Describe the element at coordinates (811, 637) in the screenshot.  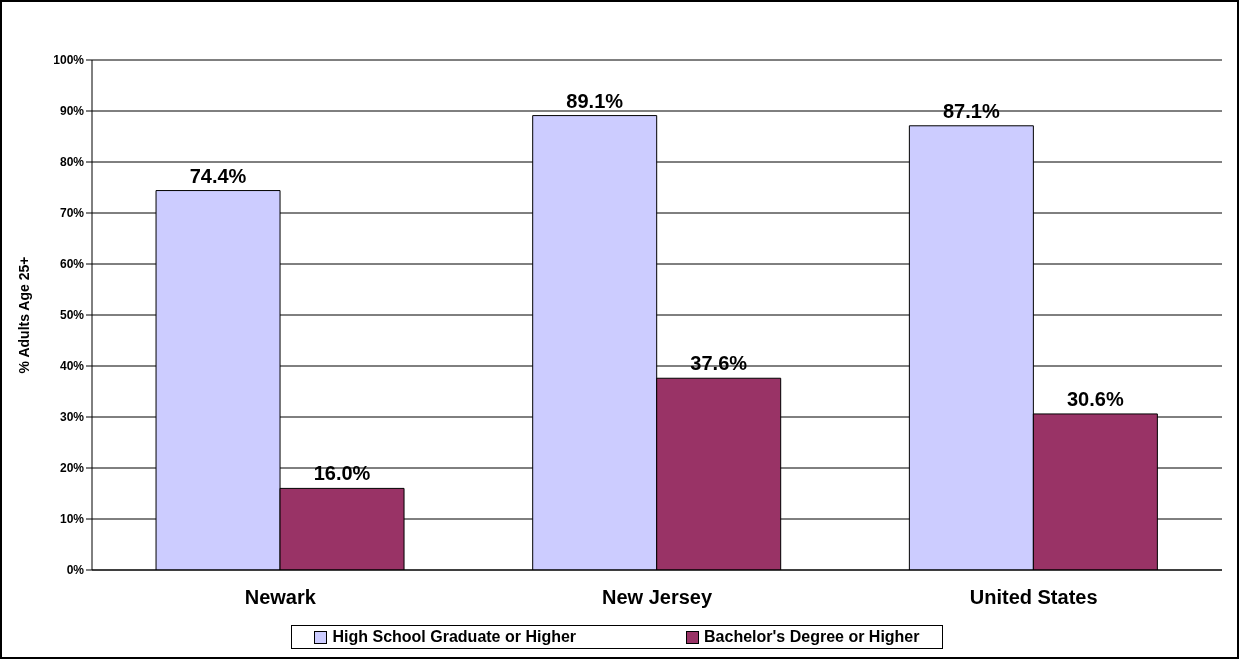
I see `legend-label: Bachelor's Degree or Higher` at that location.